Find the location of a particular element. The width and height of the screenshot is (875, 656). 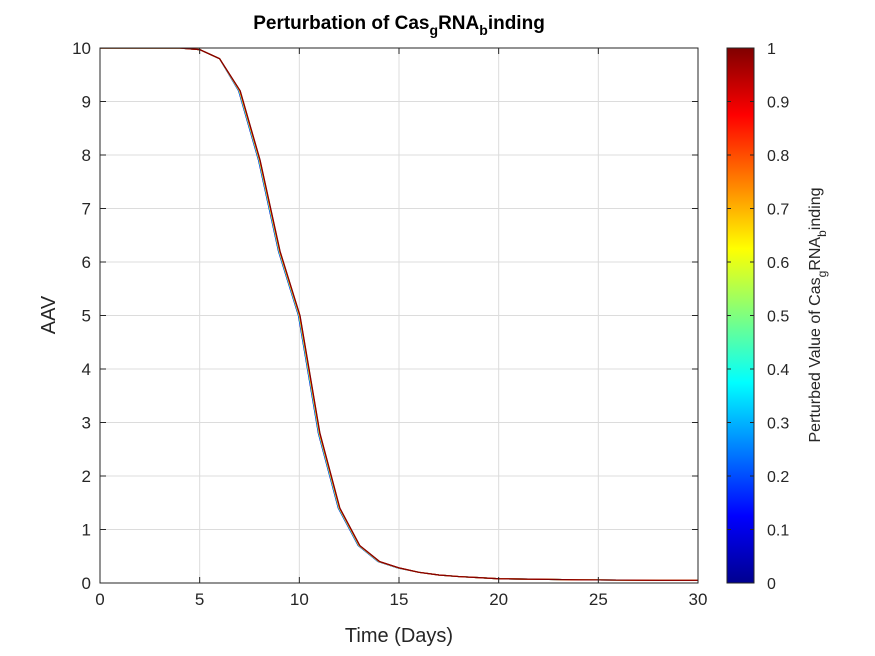

y-tick-label: 6 is located at coordinates (86, 262).